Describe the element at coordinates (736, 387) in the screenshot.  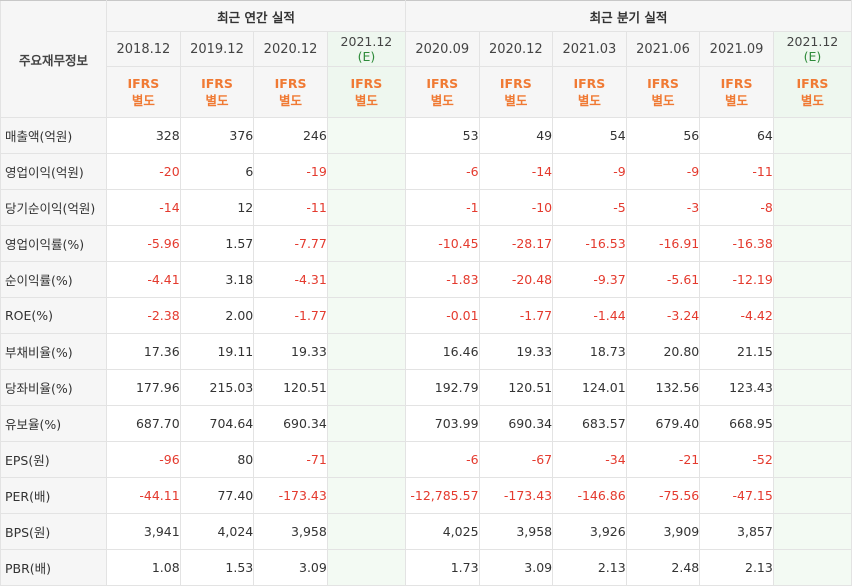
I see `table-cell: 123.43` at that location.